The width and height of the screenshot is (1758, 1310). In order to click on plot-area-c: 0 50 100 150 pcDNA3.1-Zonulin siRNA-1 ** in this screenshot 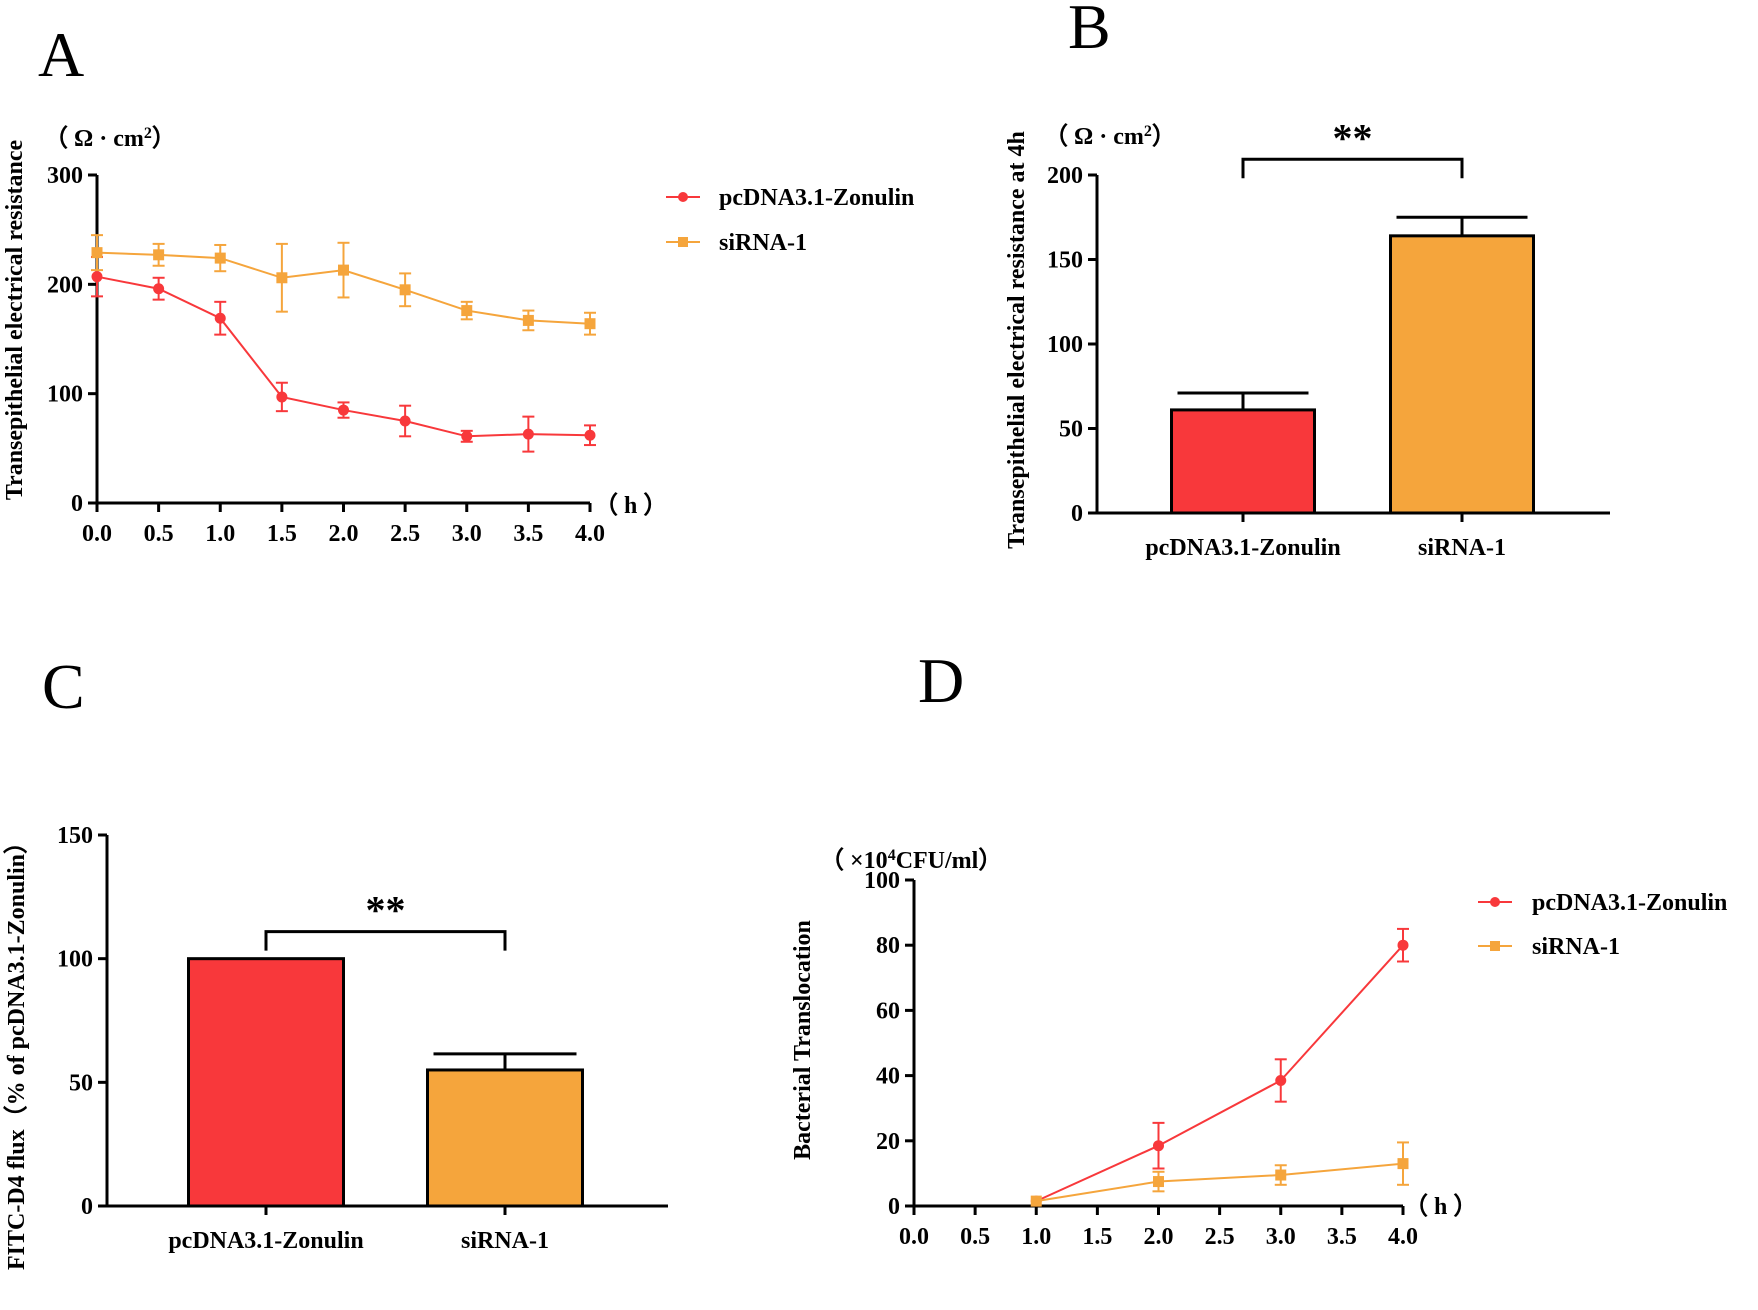, I will do `click(362, 1038)`.